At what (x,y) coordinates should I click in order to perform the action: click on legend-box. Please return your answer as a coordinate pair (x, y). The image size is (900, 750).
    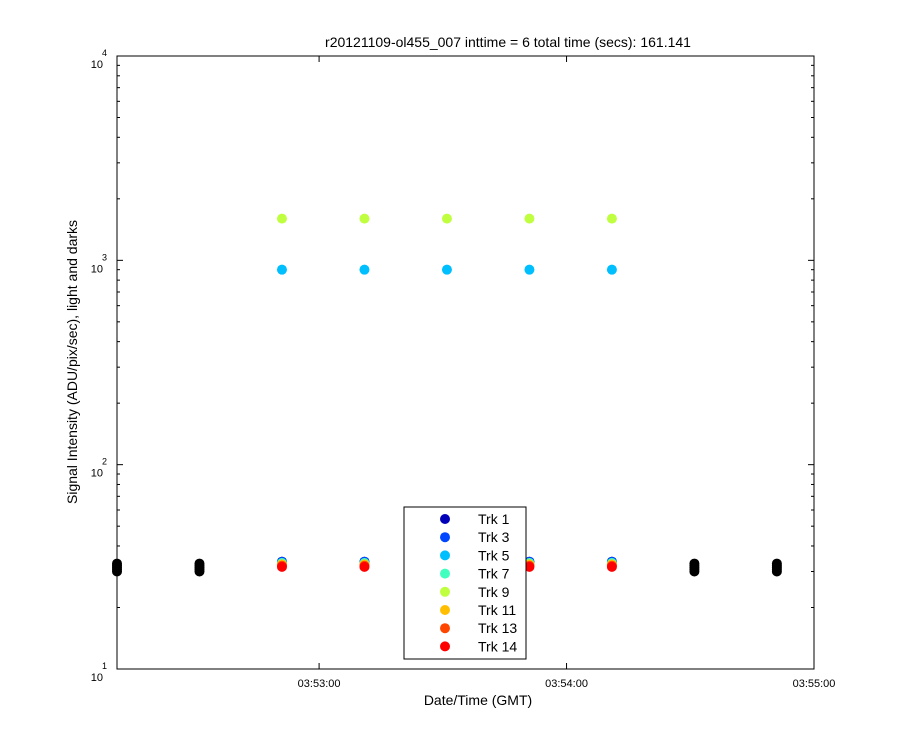
    Looking at the image, I should click on (465, 583).